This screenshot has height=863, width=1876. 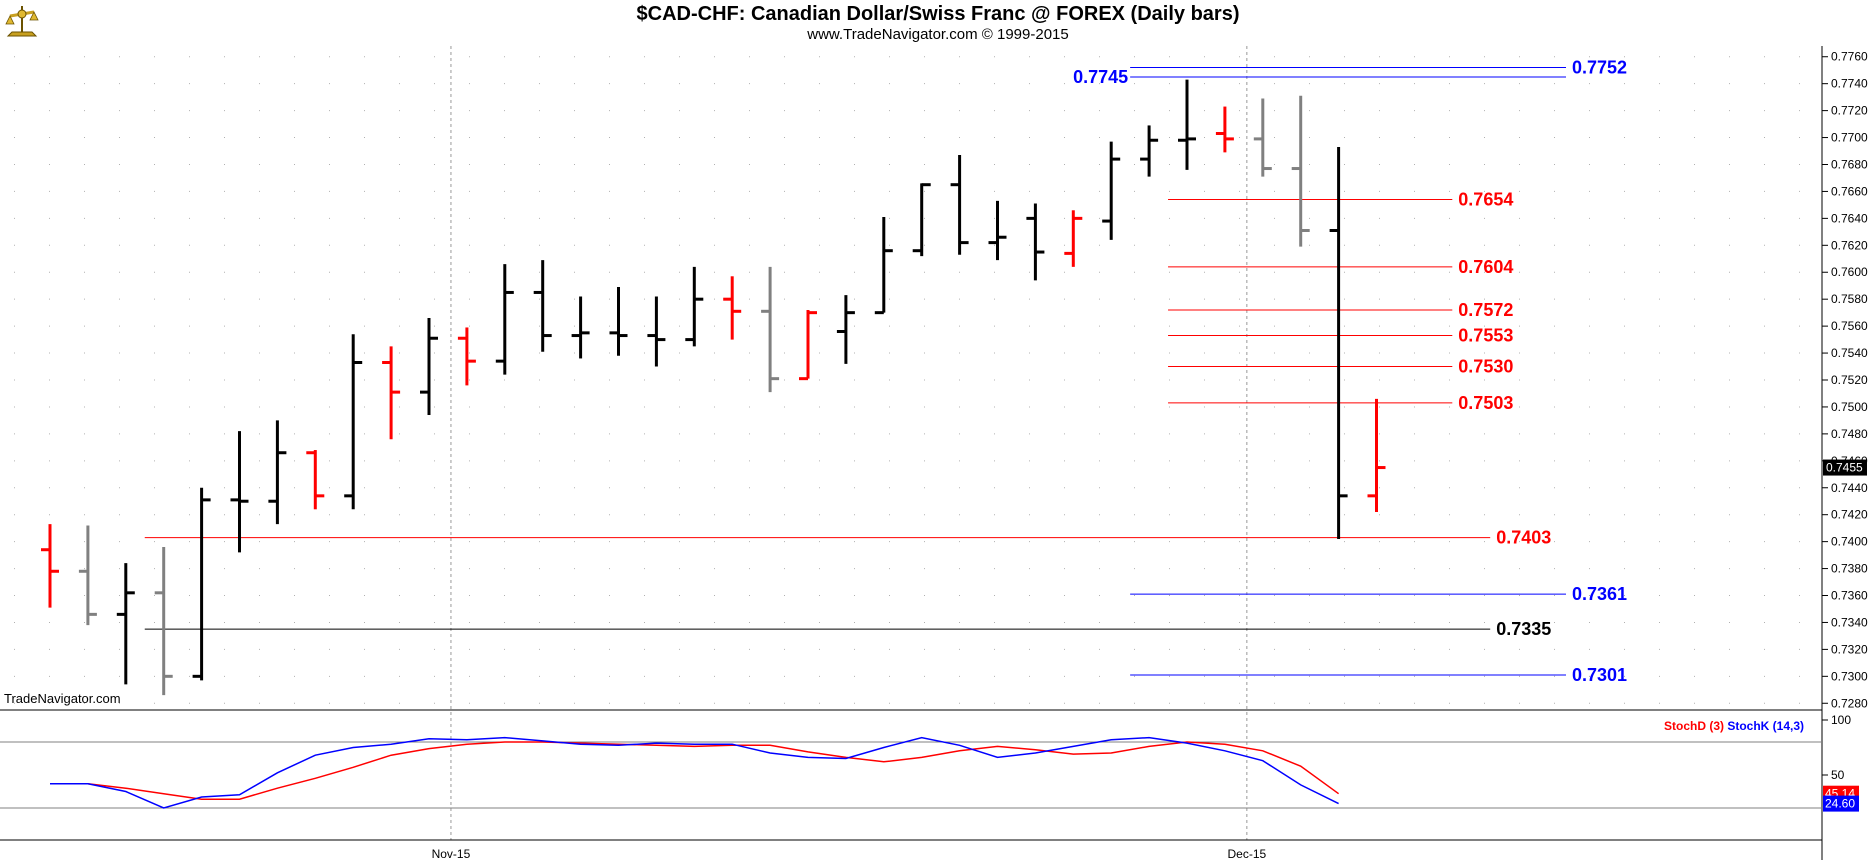 What do you see at coordinates (1599, 68) in the screenshot?
I see `level-label: 0.7752` at bounding box center [1599, 68].